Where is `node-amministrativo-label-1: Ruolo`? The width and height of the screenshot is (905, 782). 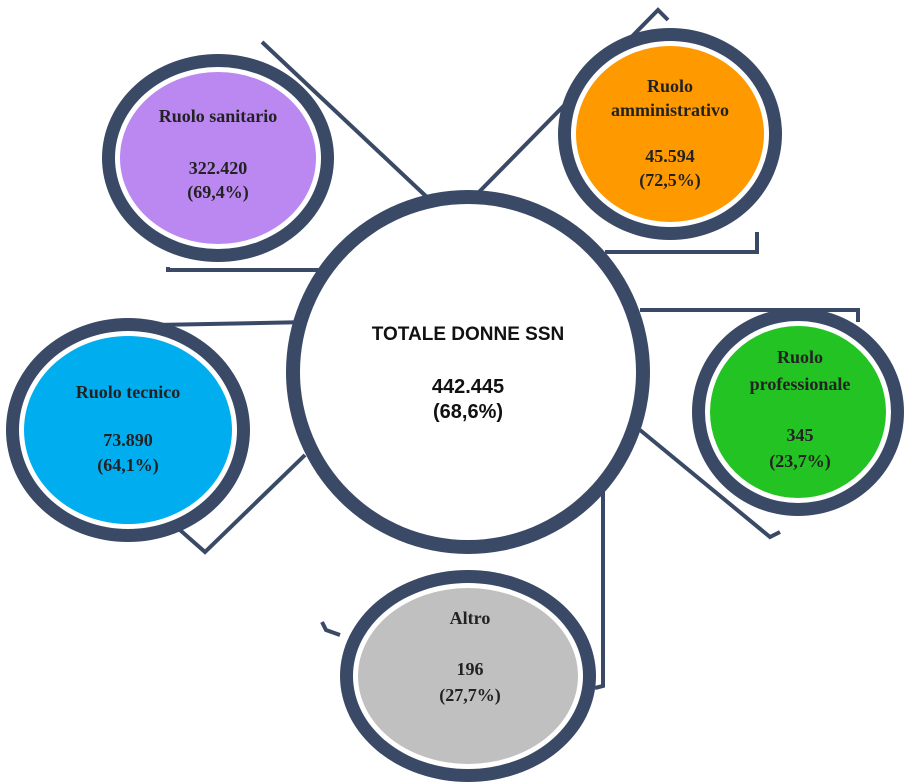
node-amministrativo-label-1: Ruolo is located at coordinates (670, 86).